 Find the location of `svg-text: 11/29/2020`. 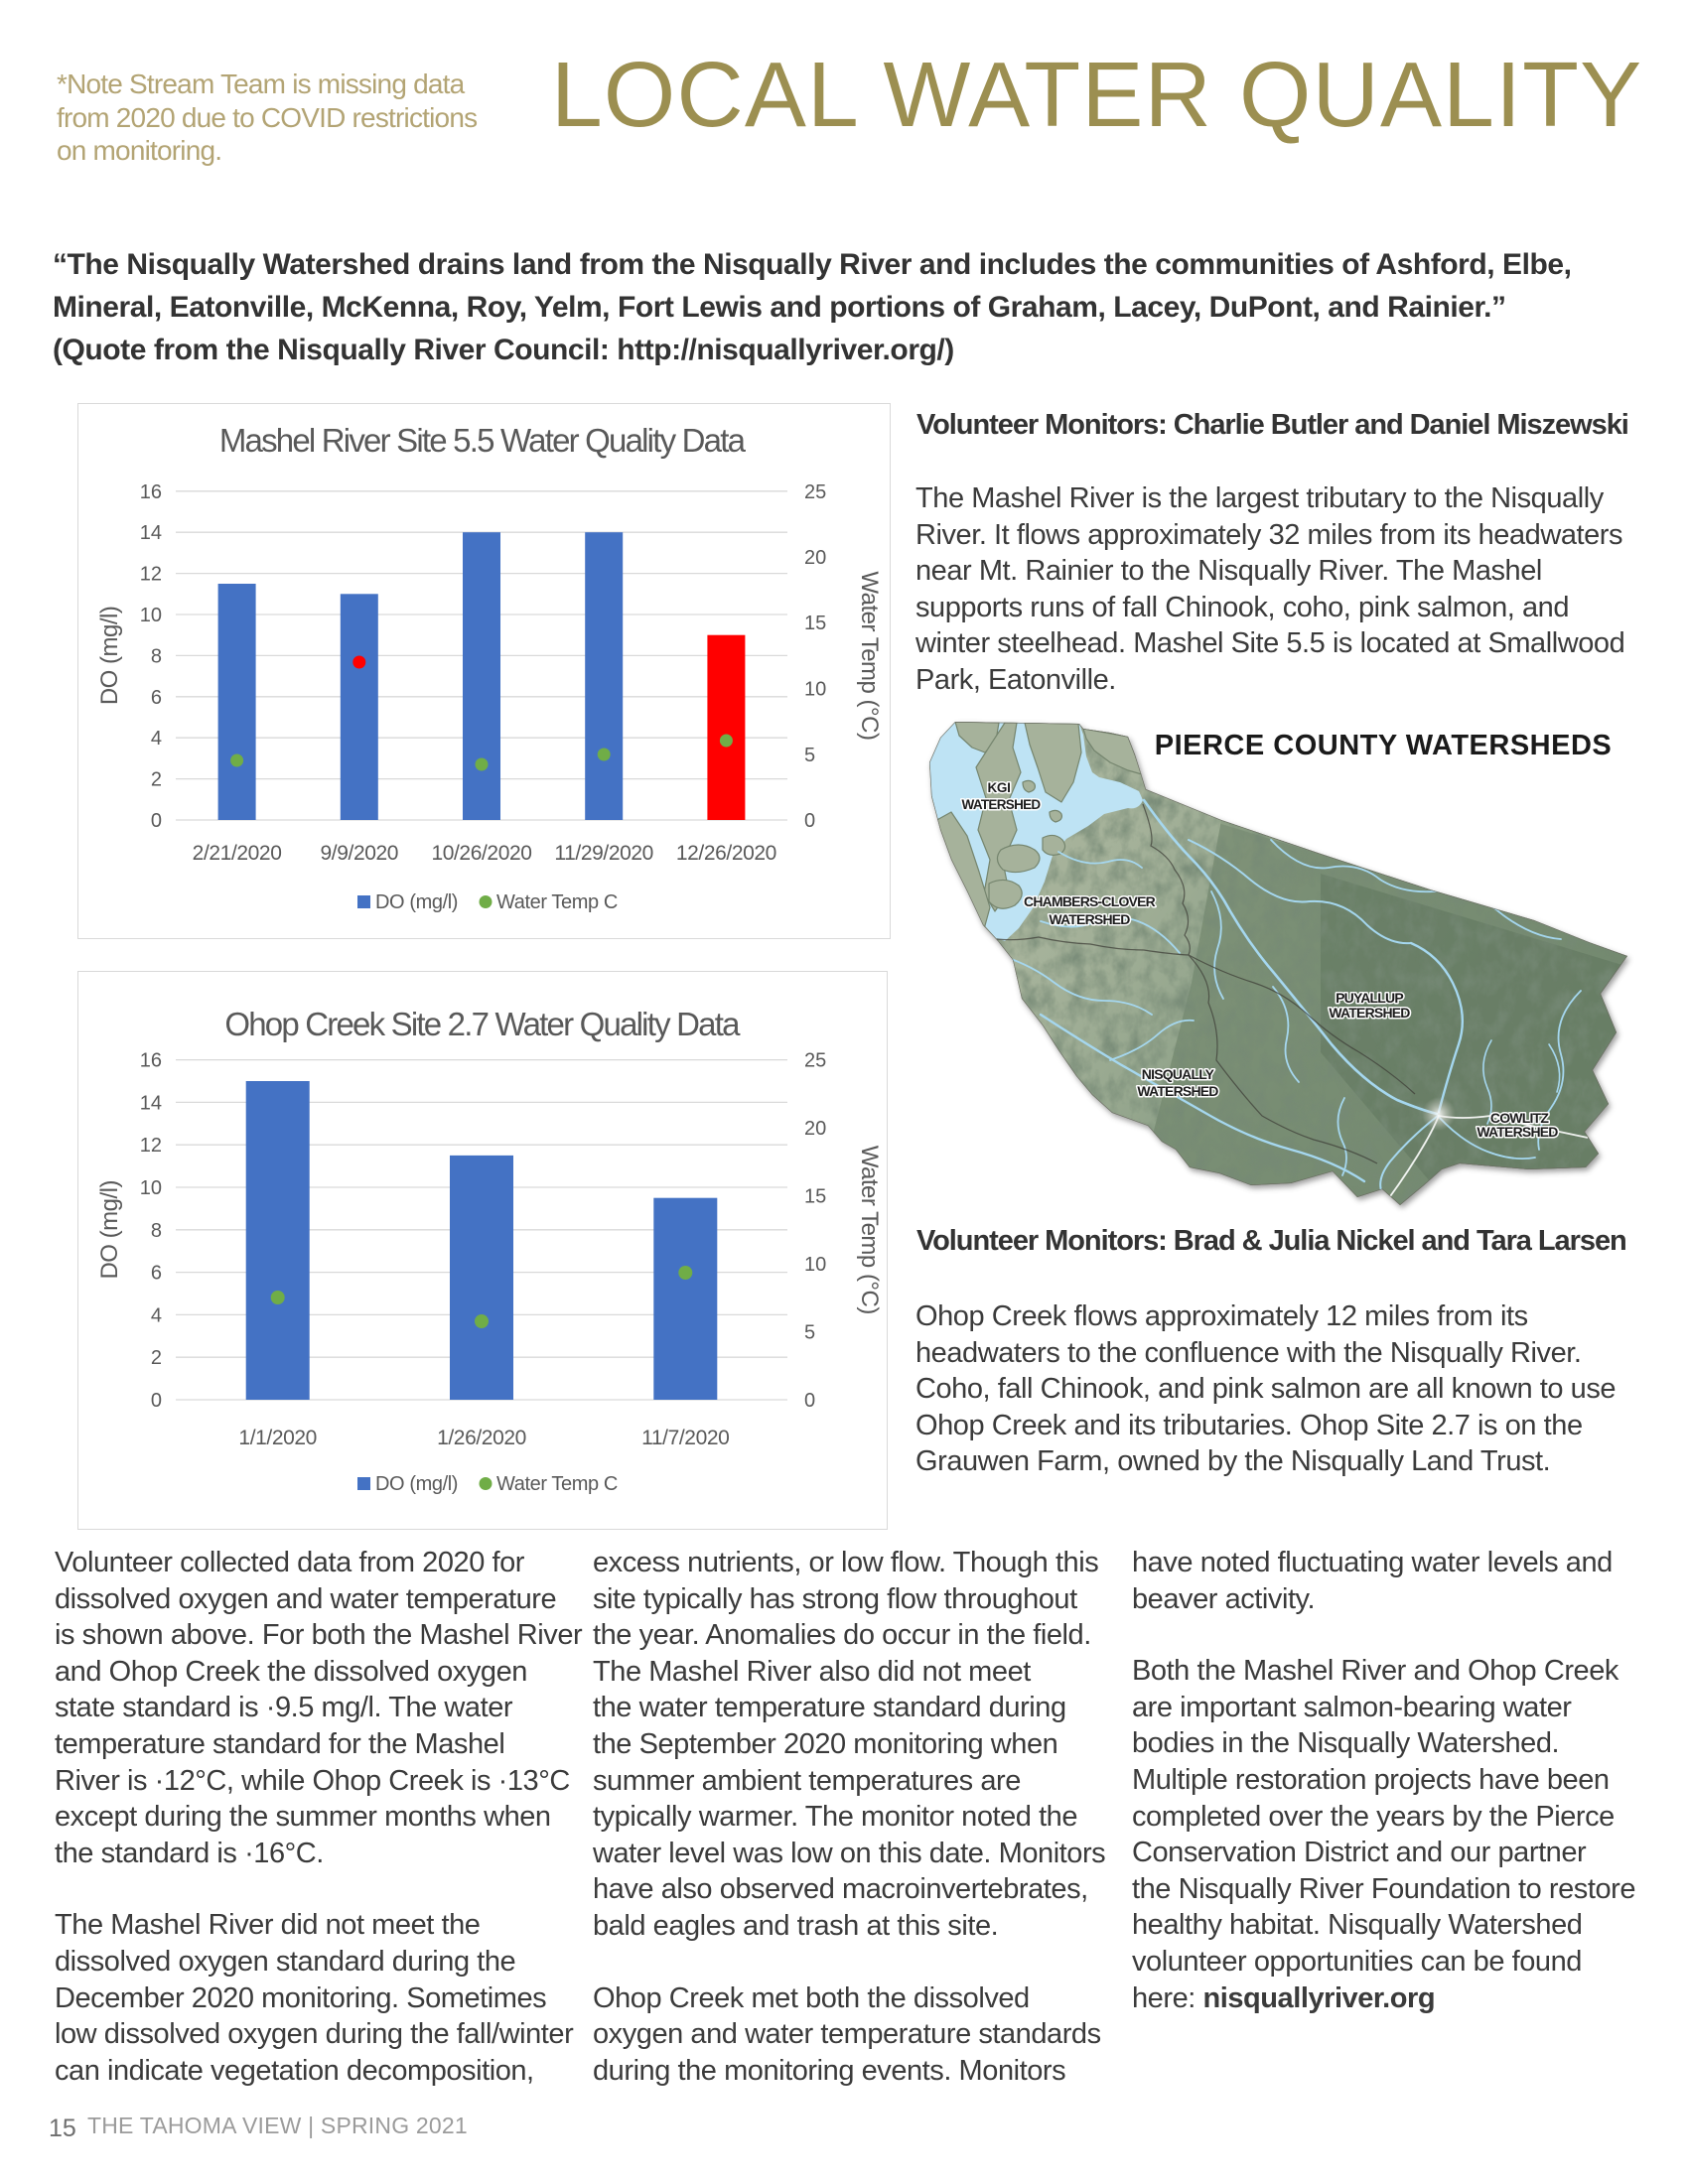

svg-text: 11/29/2020 is located at coordinates (603, 853).